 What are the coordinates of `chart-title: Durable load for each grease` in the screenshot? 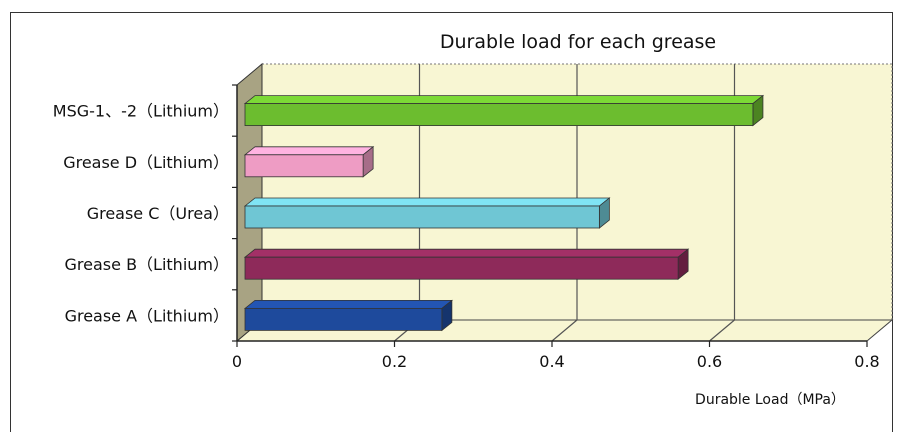 It's located at (578, 42).